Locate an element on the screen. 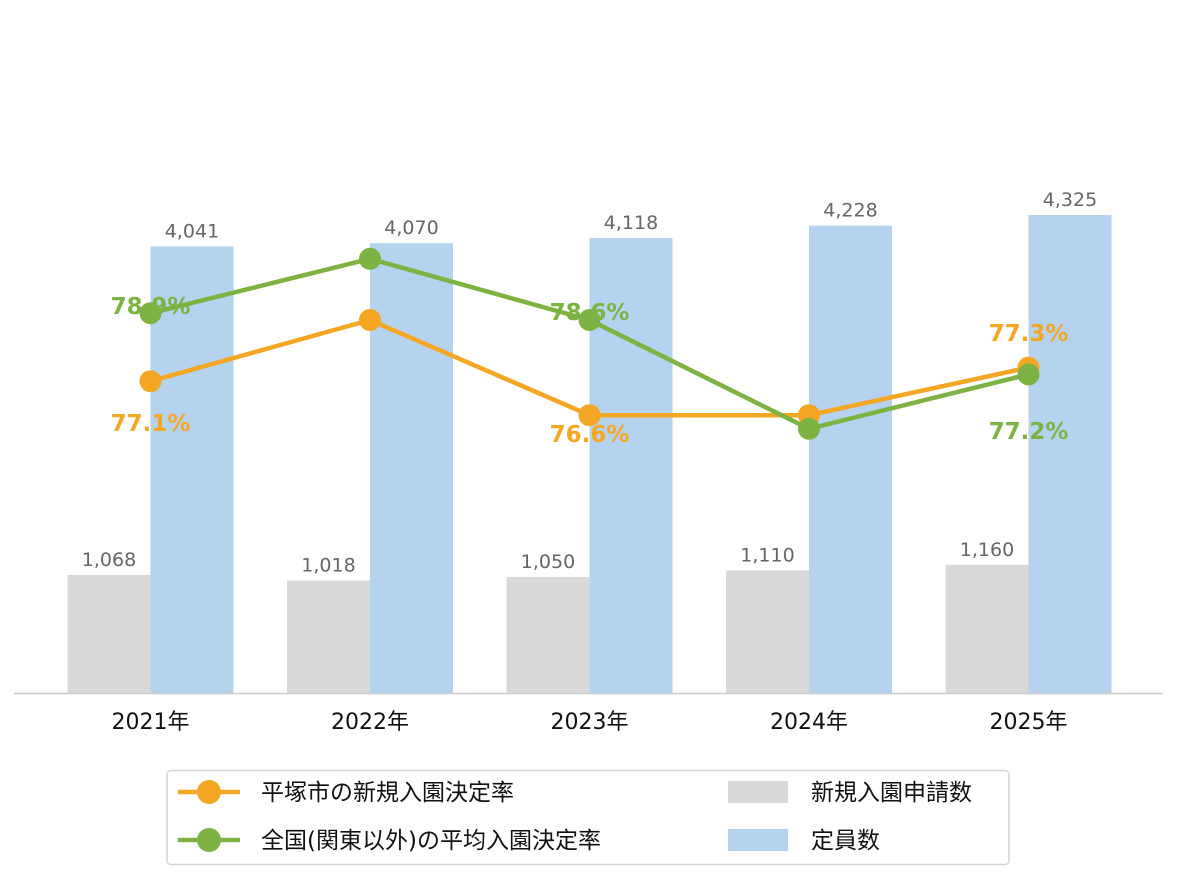 This screenshot has width=1177, height=885. bar-value-label: 1,050 is located at coordinates (548, 562).